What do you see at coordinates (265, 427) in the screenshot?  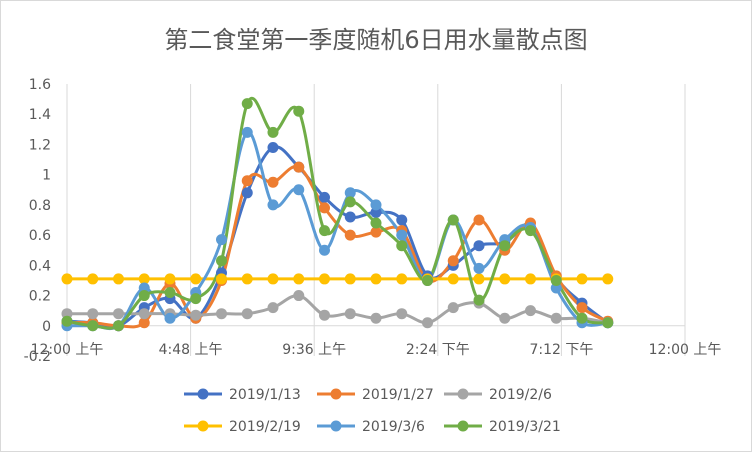 I see `legend-label: 2019/2/19` at bounding box center [265, 427].